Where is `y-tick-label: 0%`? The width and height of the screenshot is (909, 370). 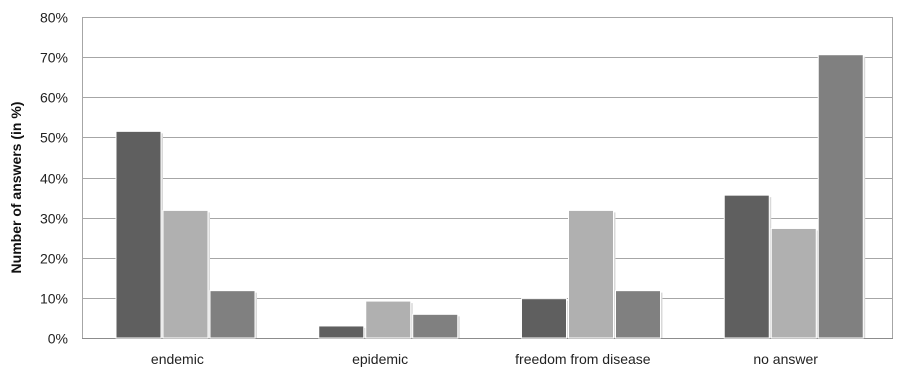
y-tick-label: 0% is located at coordinates (58, 339).